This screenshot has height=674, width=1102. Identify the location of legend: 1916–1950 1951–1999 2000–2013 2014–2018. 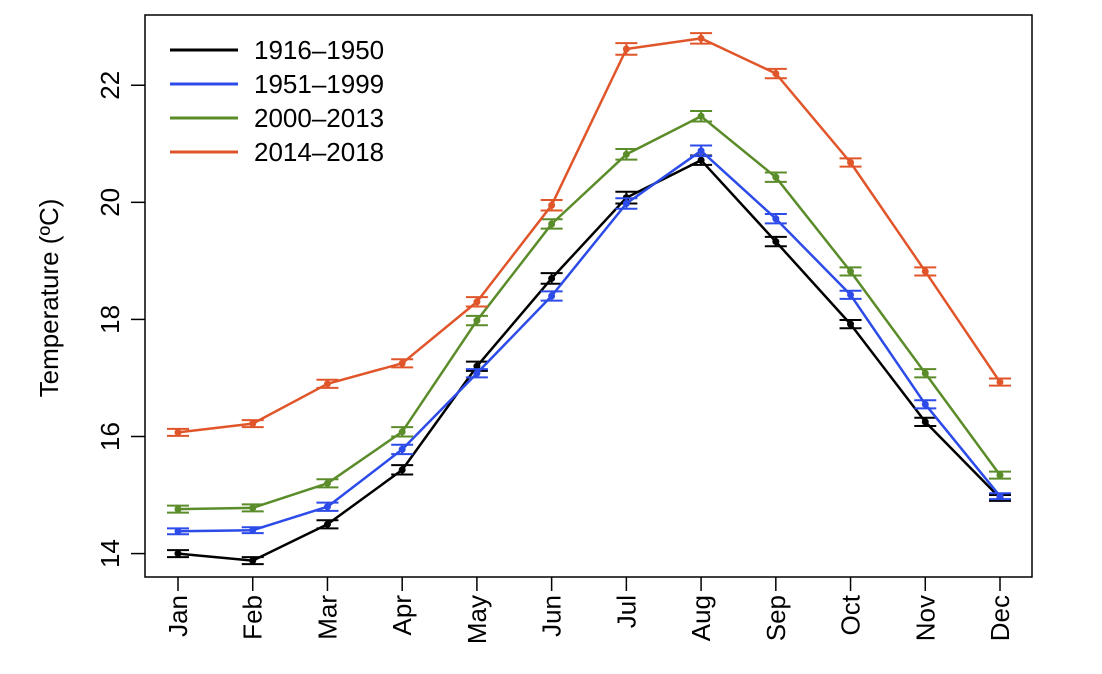
(277, 101).